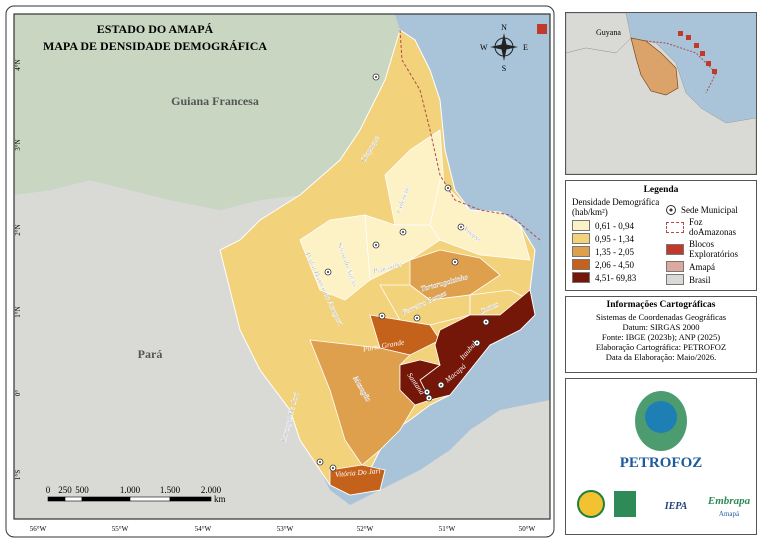 Image resolution: width=768 pixels, height=543 pixels. What do you see at coordinates (661, 463) in the screenshot?
I see `petrofoz-logo: PETROFOZ` at bounding box center [661, 463].